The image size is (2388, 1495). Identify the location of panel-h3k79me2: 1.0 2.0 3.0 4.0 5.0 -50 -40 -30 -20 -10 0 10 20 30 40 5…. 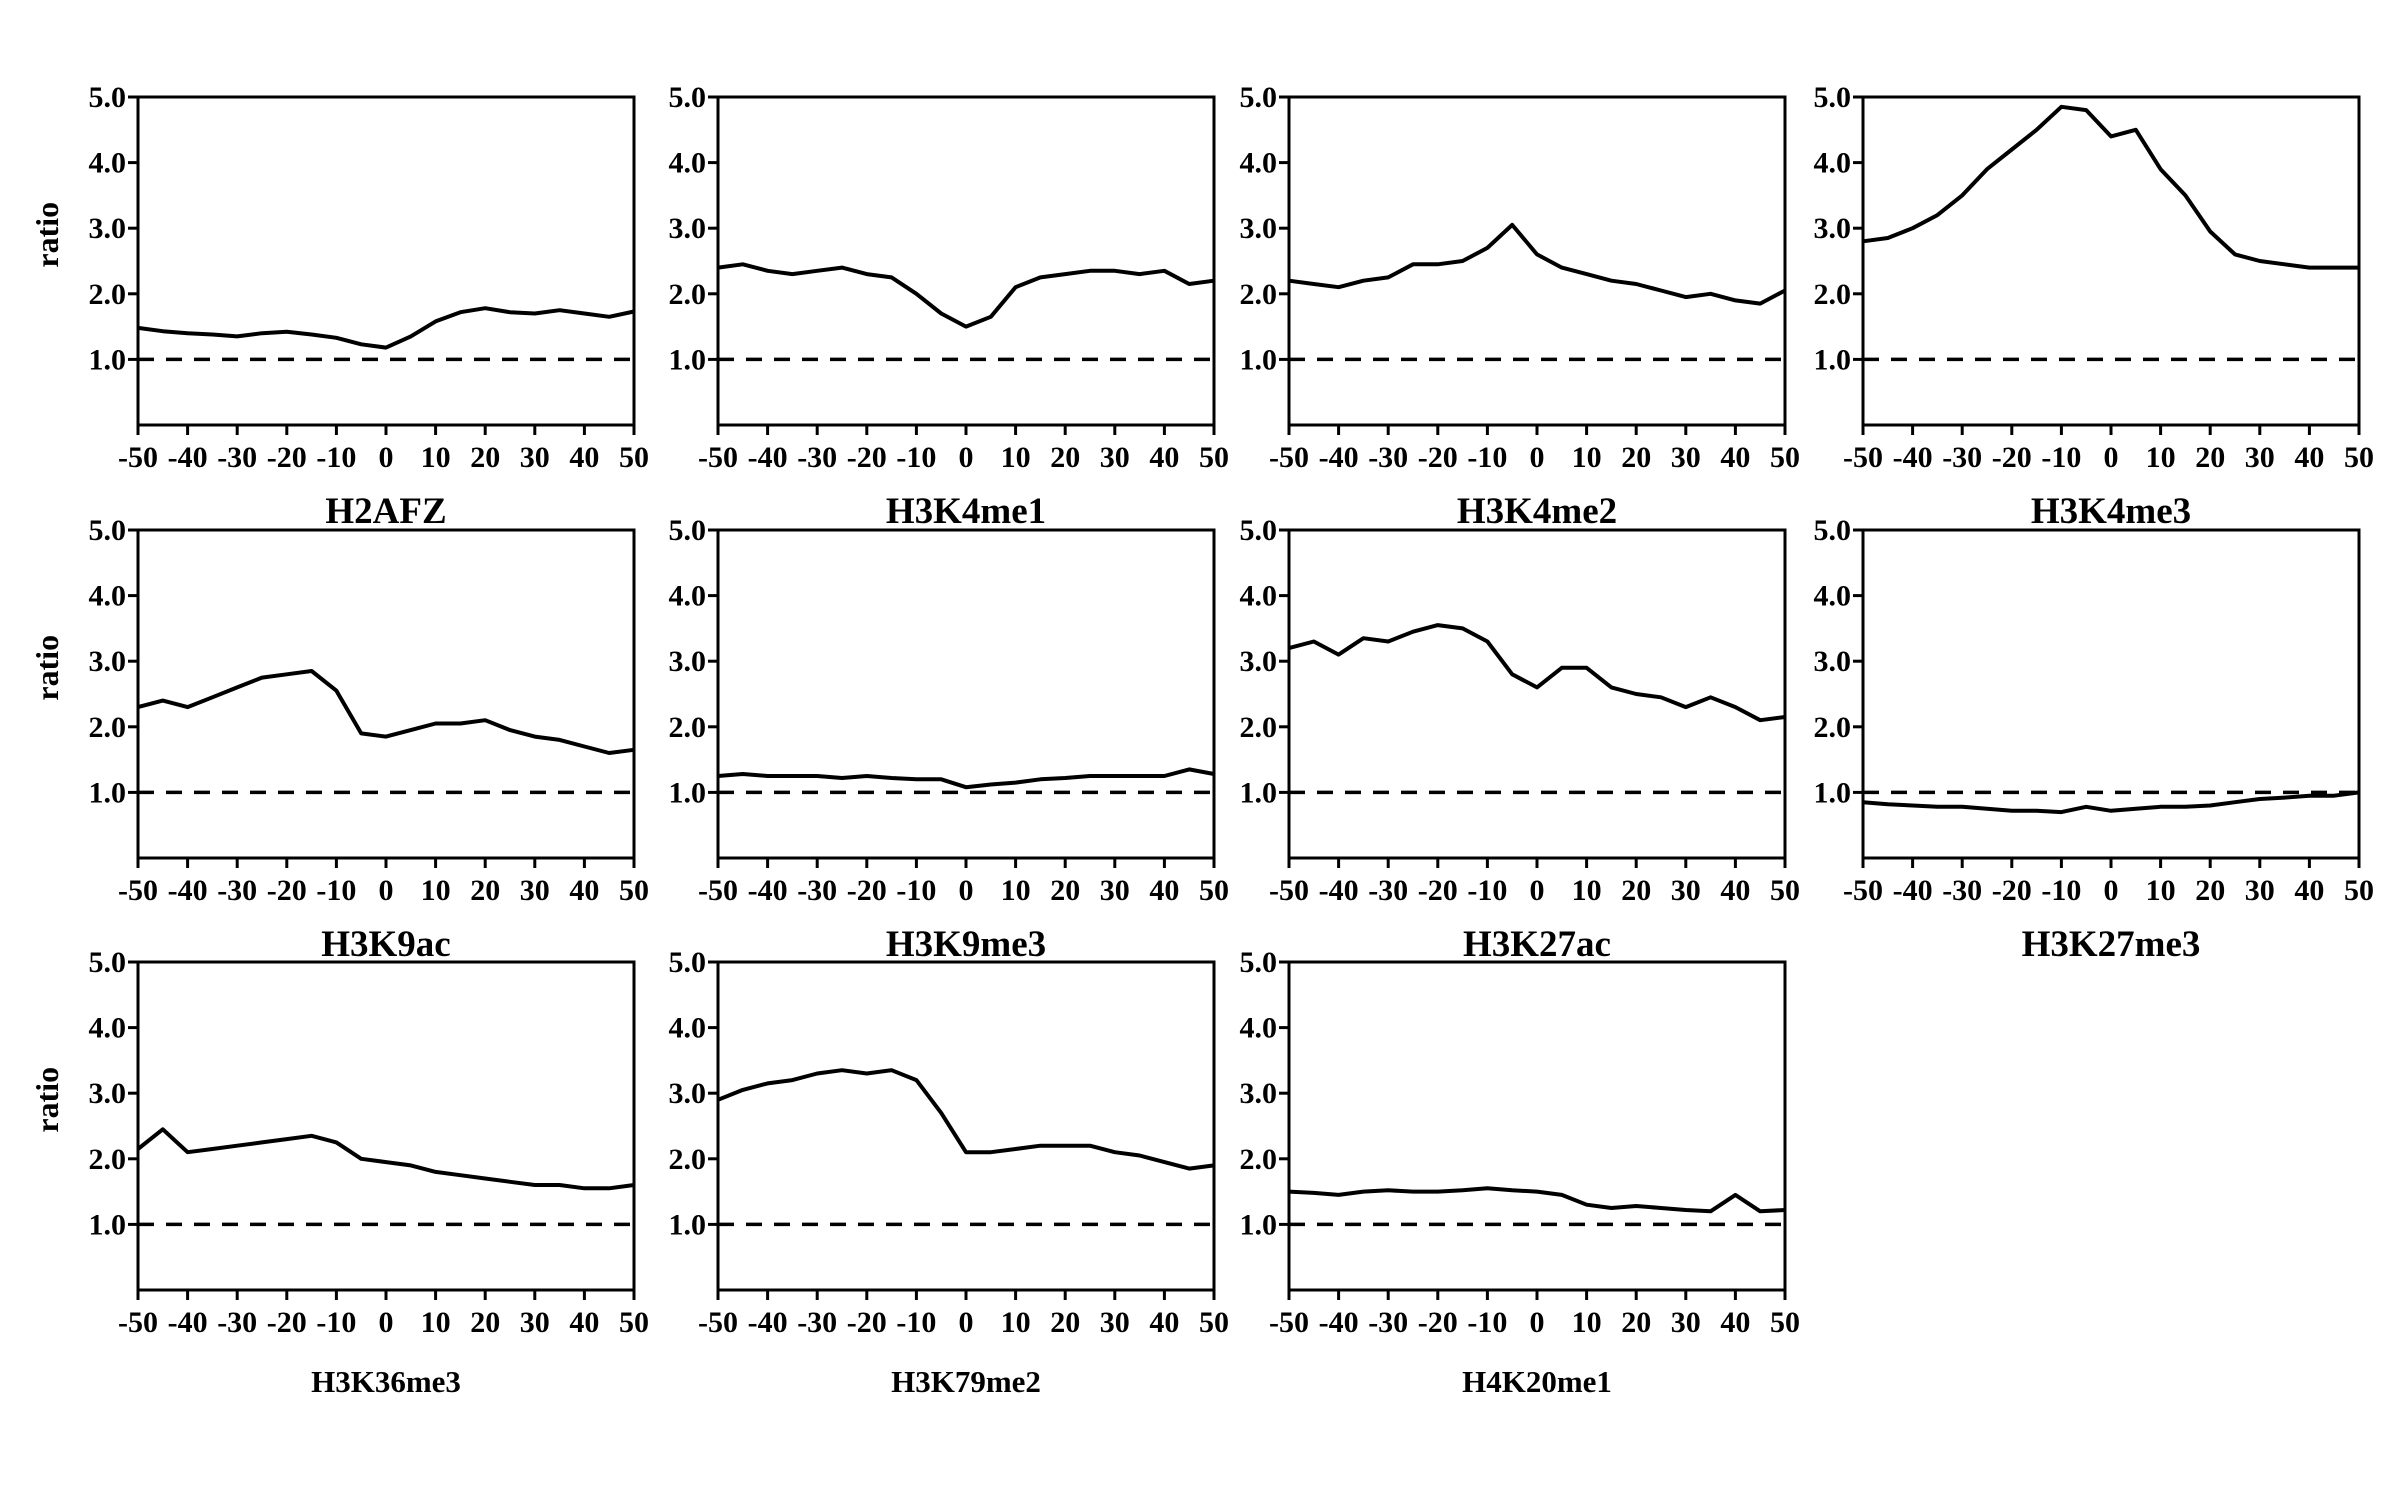
(949, 1172).